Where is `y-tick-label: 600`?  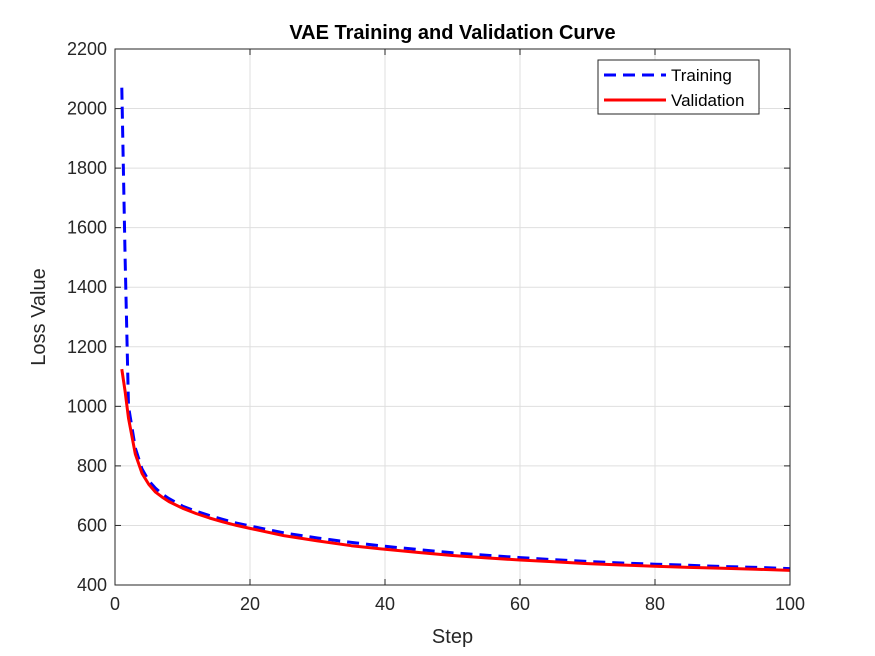 y-tick-label: 600 is located at coordinates (92, 525).